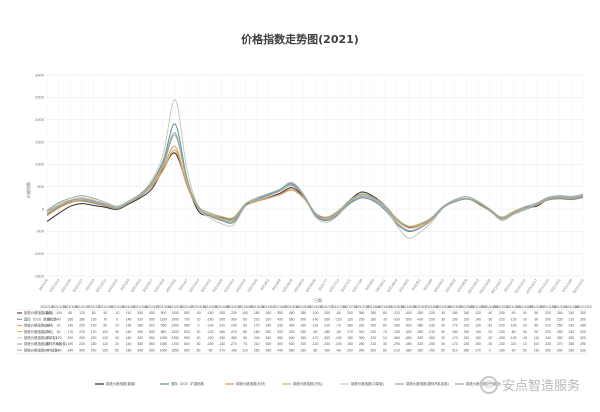 This screenshot has height=412, width=600. I want to click on table-cell: 450, so click(292, 326).